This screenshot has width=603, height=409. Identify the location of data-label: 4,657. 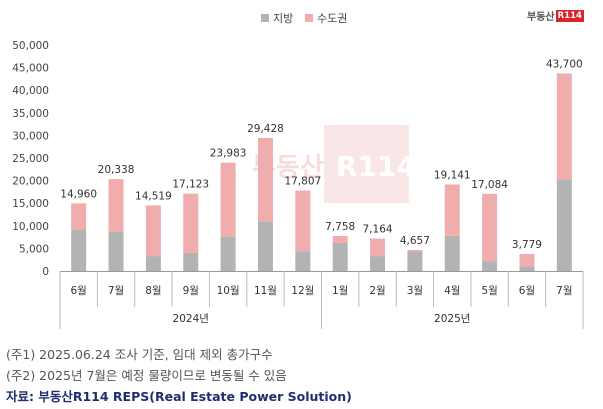
(415, 241).